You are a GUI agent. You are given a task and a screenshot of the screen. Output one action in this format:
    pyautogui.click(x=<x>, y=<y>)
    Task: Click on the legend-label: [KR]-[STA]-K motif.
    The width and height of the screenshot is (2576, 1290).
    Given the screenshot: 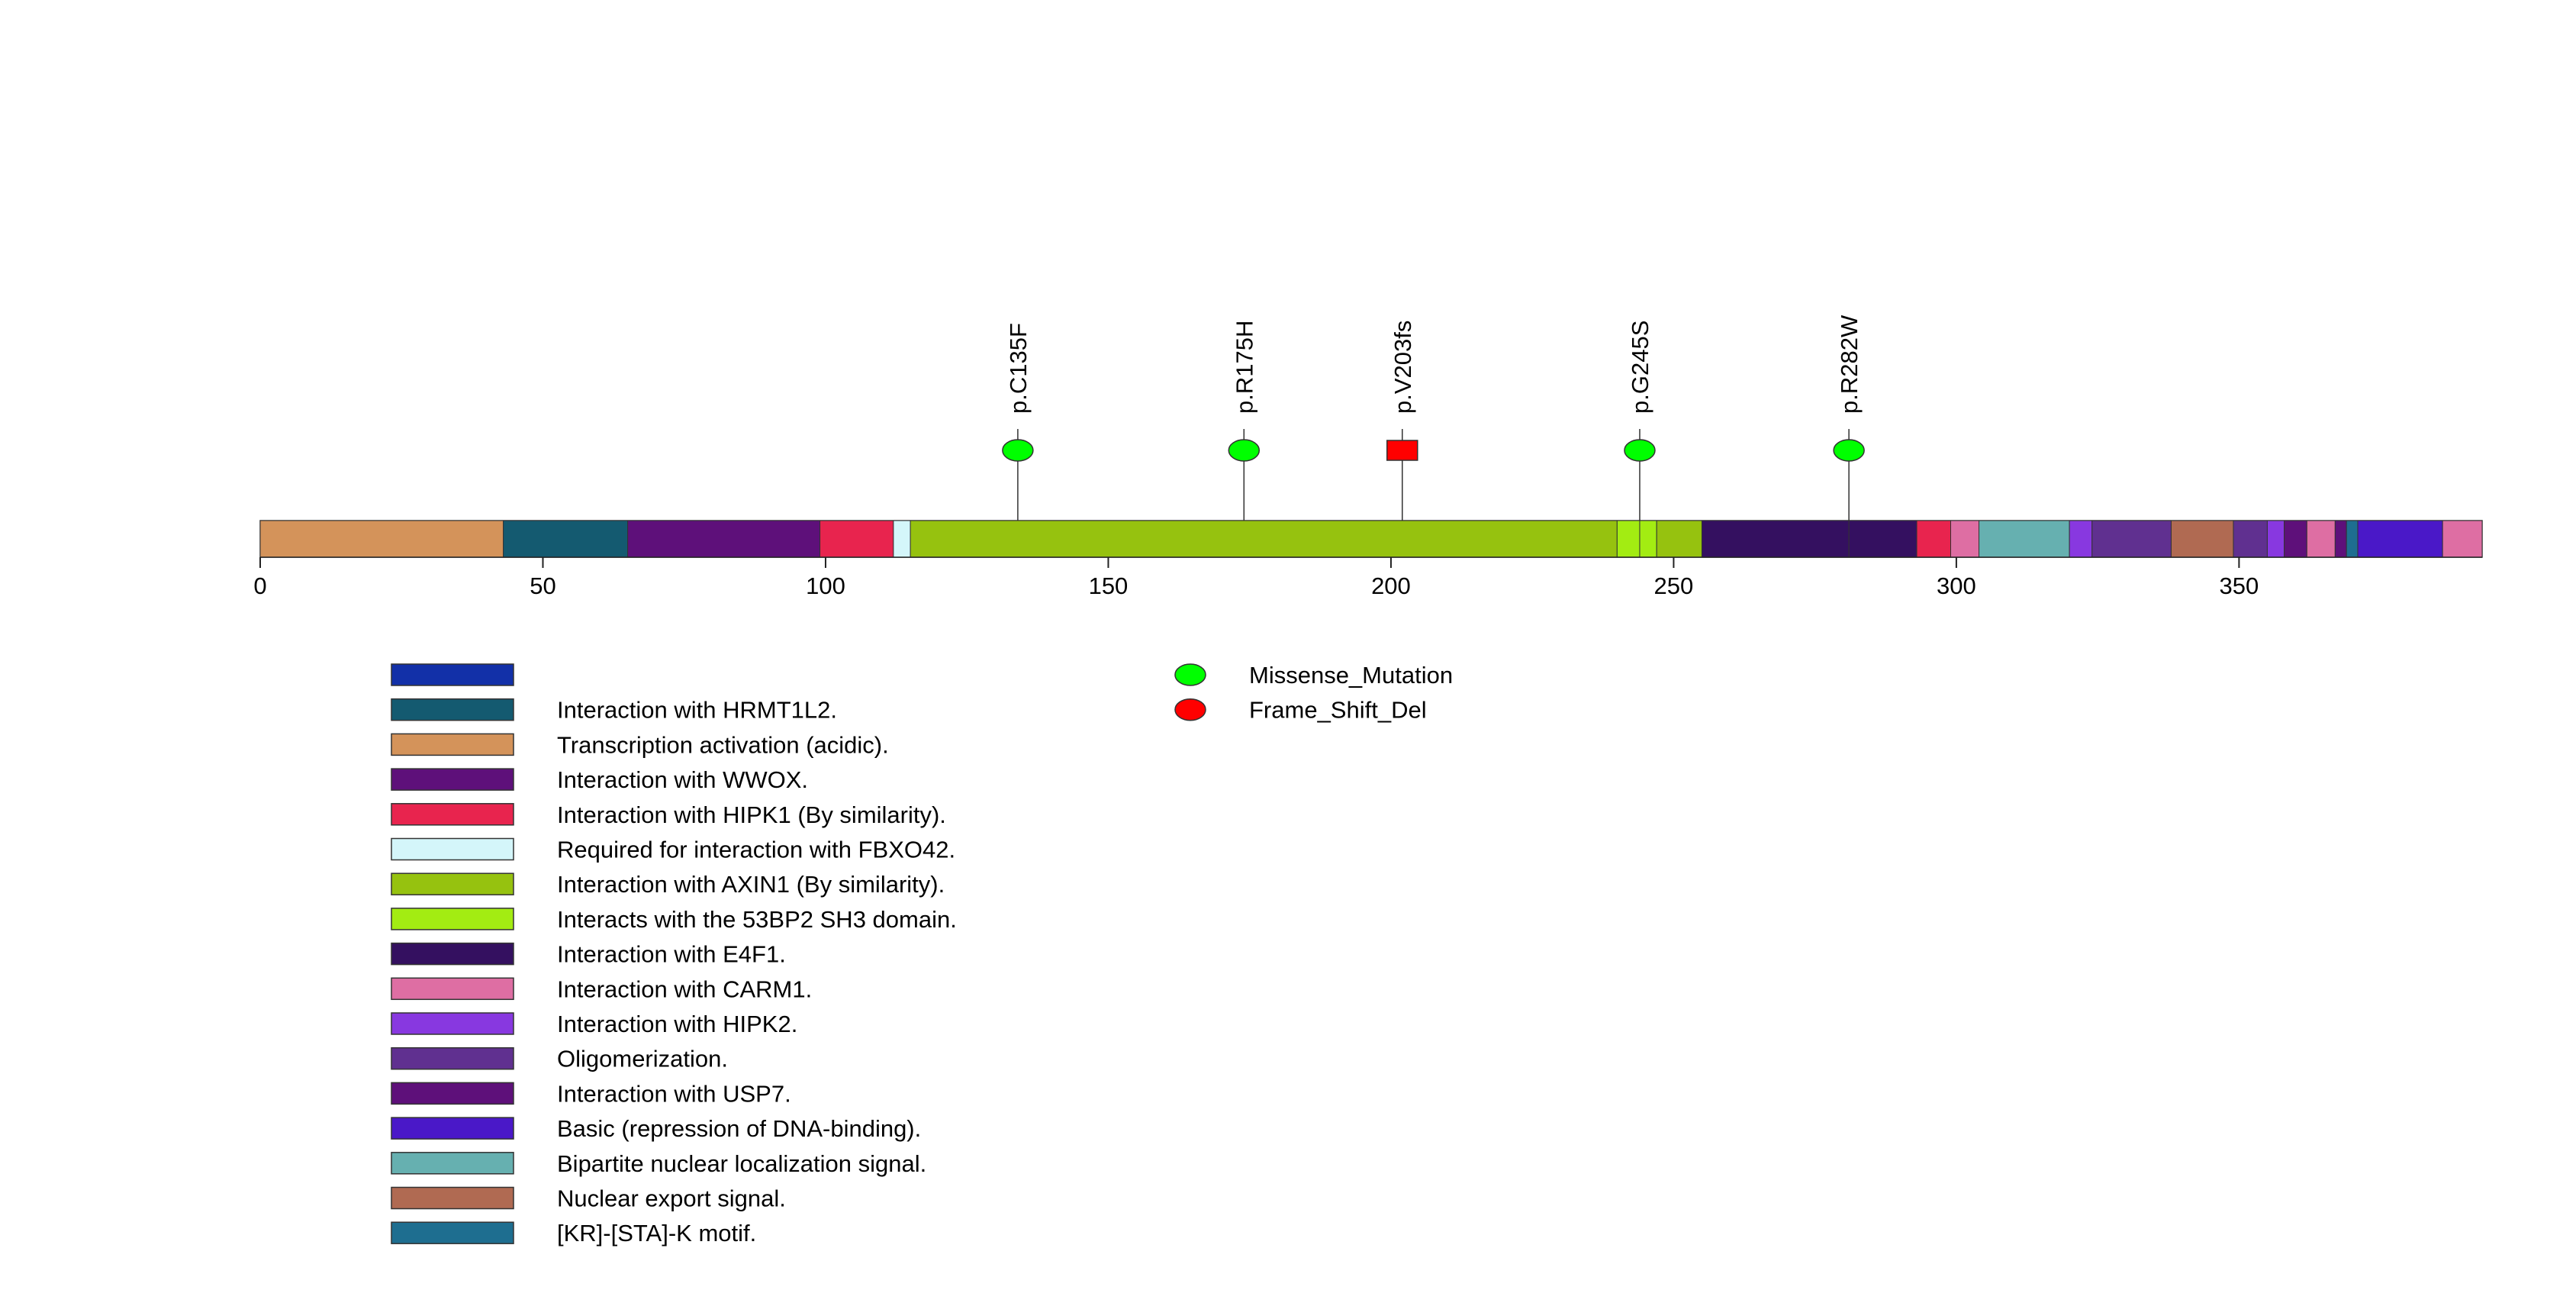 What is the action you would take?
    pyautogui.click(x=656, y=1233)
    